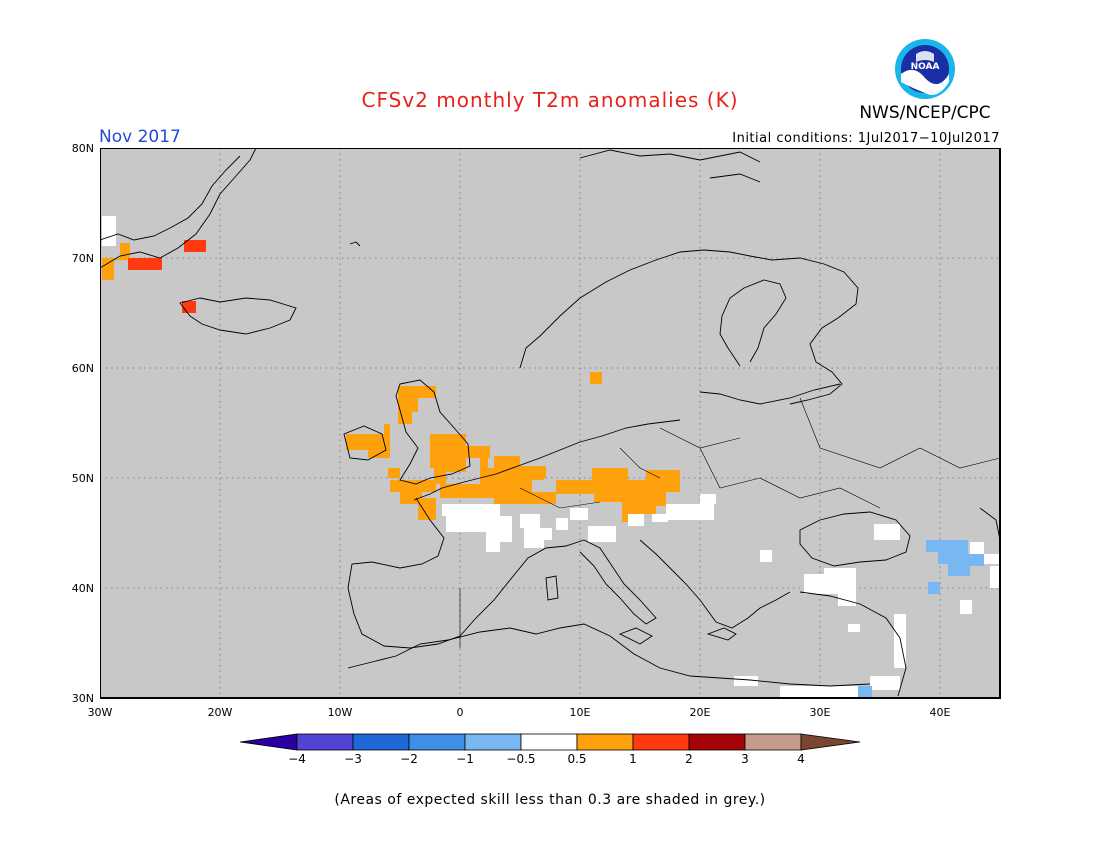  I want to click on colorbar-tick: −1, so click(465, 759).